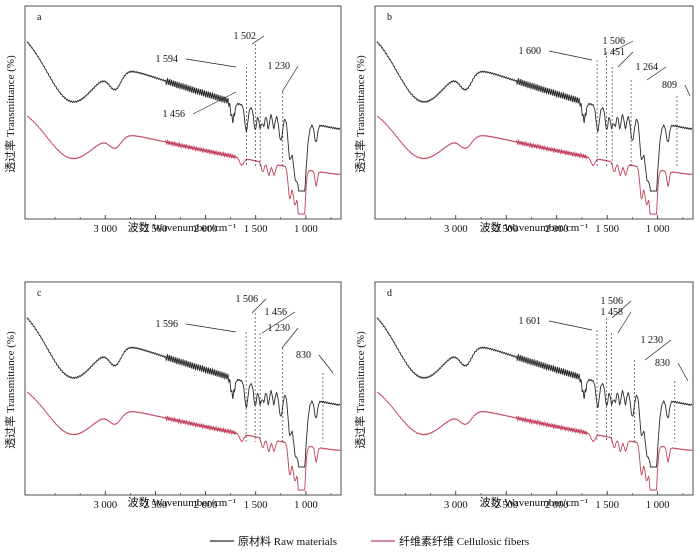  What do you see at coordinates (39, 293) in the screenshot?
I see `panel-label: c` at bounding box center [39, 293].